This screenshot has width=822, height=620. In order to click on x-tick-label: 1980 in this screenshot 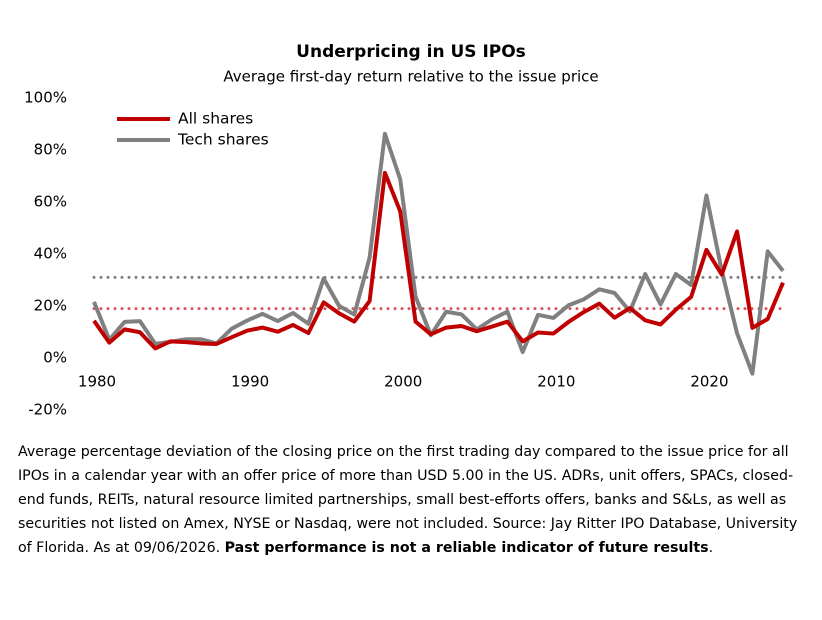, I will do `click(97, 382)`.